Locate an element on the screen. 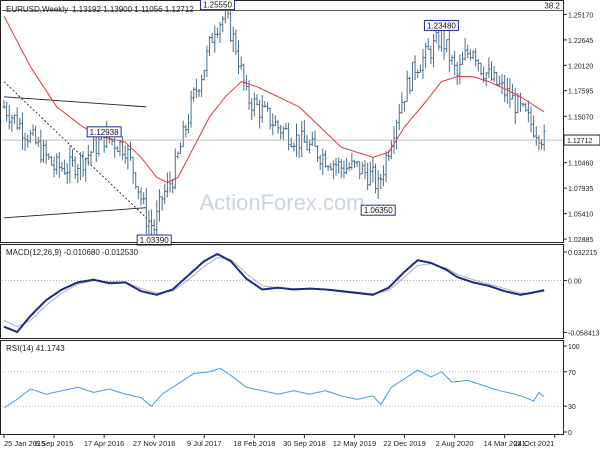 Image resolution: width=600 pixels, height=450 pixels. y-tick-label: 0.00 is located at coordinates (575, 282).